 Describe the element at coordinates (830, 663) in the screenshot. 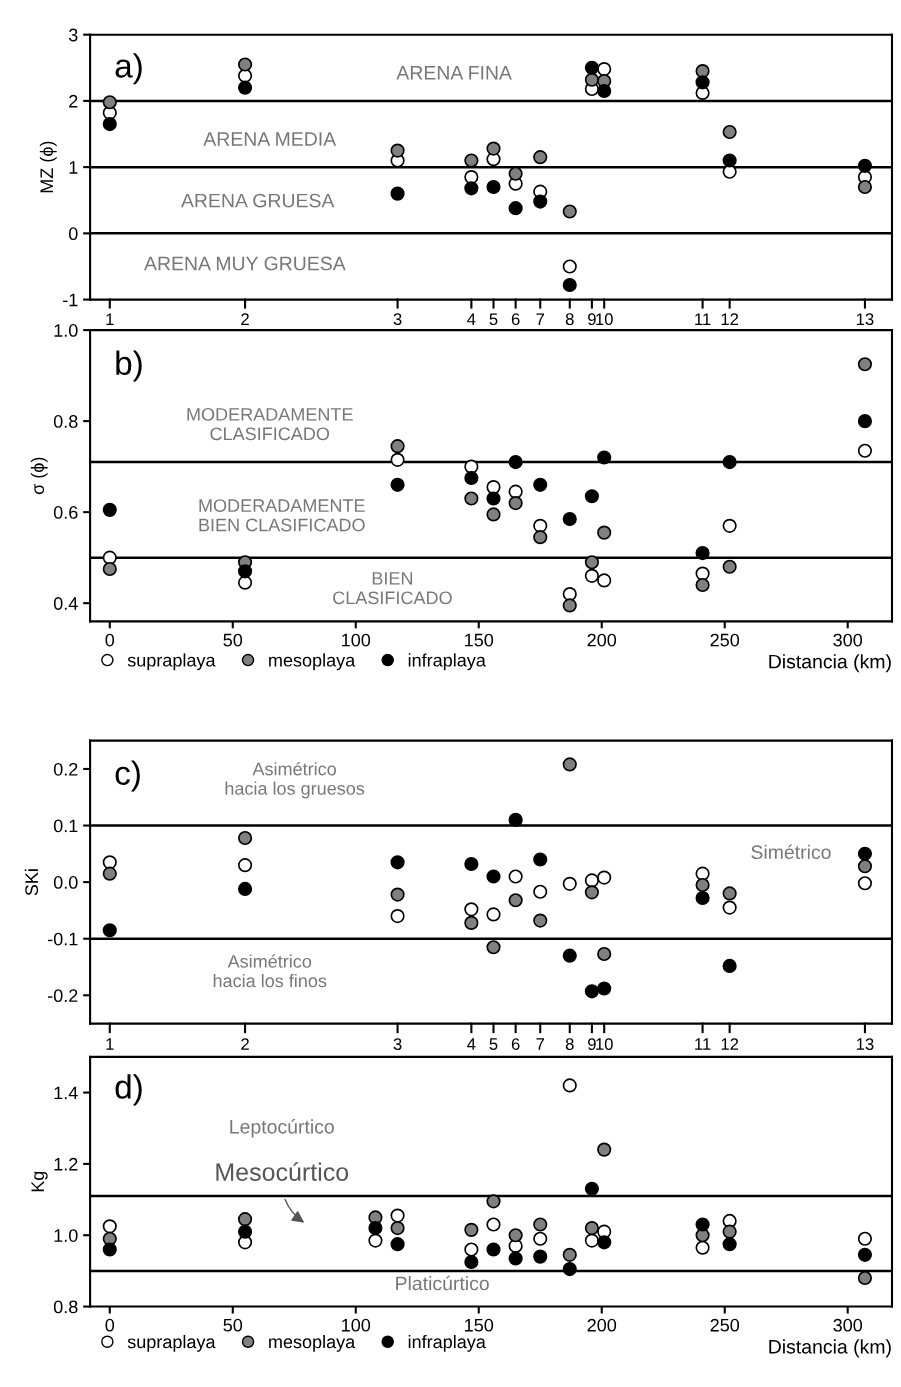

I see `x-axis-title: Distancia (km)` at that location.